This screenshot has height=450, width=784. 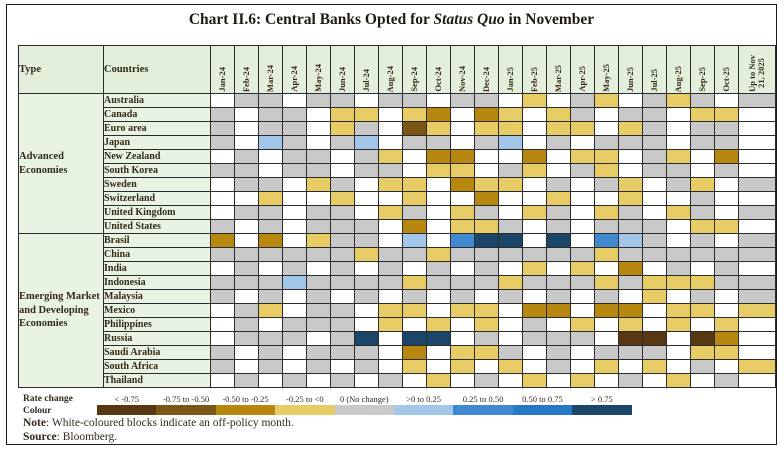 I want to click on month-label: Mar-25, so click(x=558, y=78).